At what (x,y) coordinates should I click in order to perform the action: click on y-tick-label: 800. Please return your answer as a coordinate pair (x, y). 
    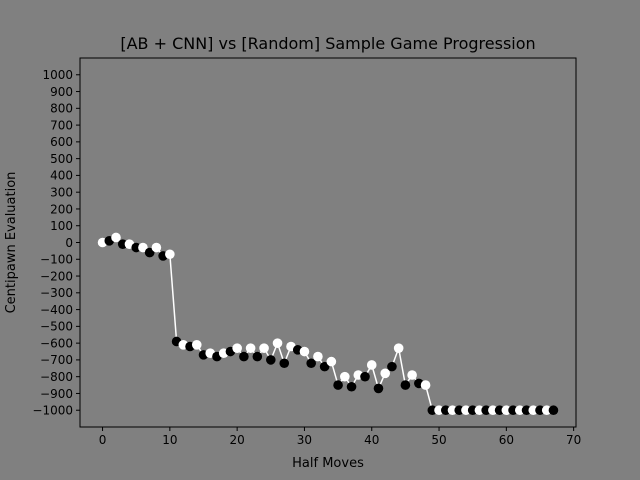
    Looking at the image, I should click on (61, 109).